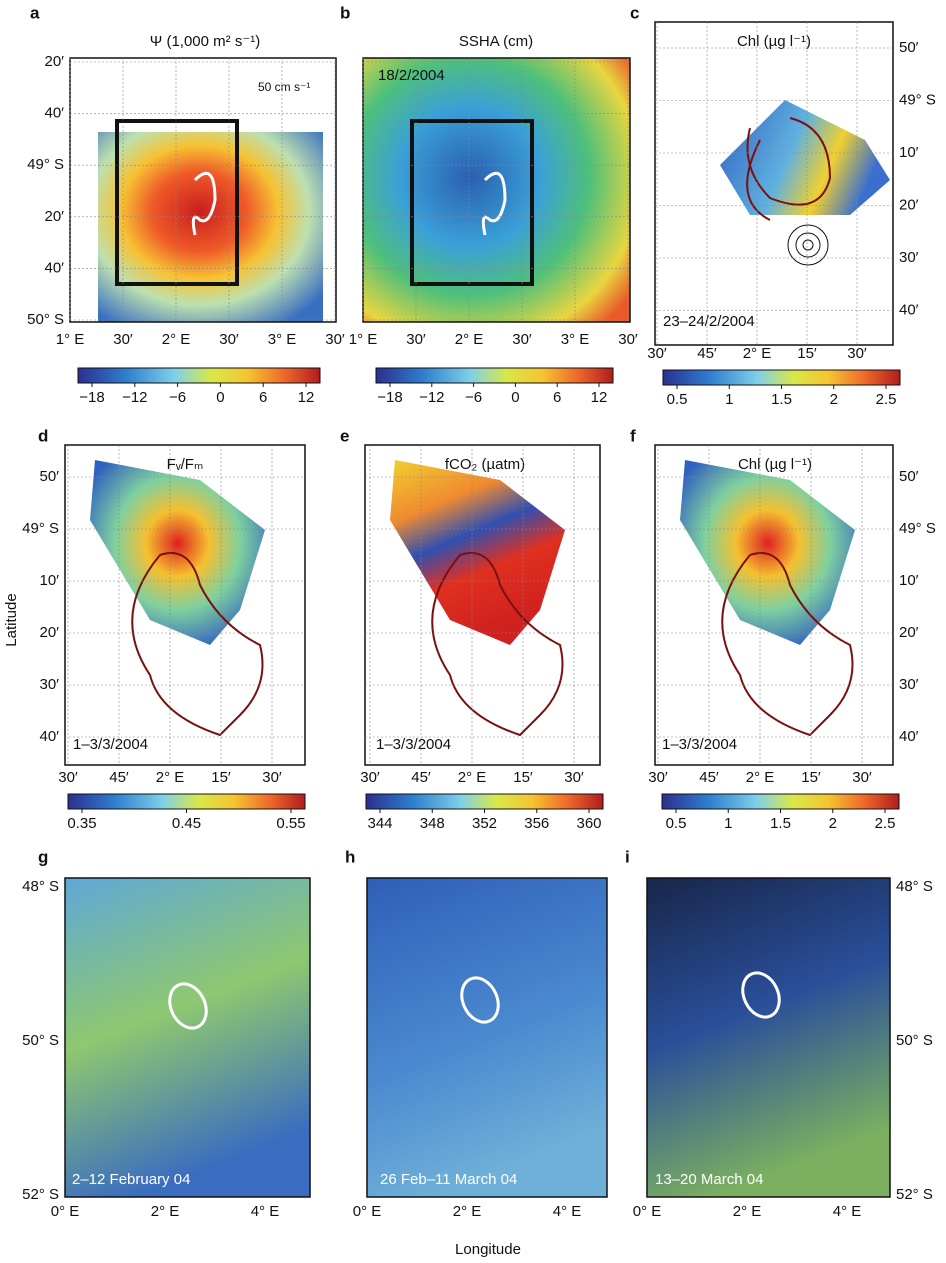 Image resolution: width=946 pixels, height=1263 pixels. I want to click on panel-letter: h, so click(350, 856).